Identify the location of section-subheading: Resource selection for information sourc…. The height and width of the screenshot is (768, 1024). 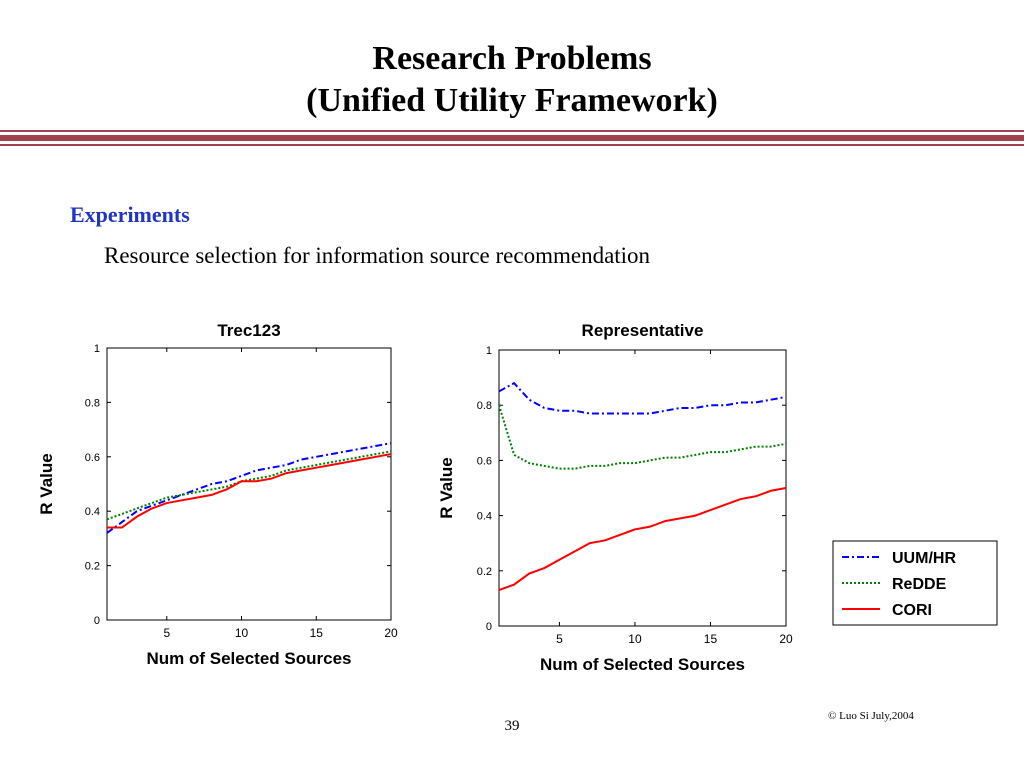
(377, 255).